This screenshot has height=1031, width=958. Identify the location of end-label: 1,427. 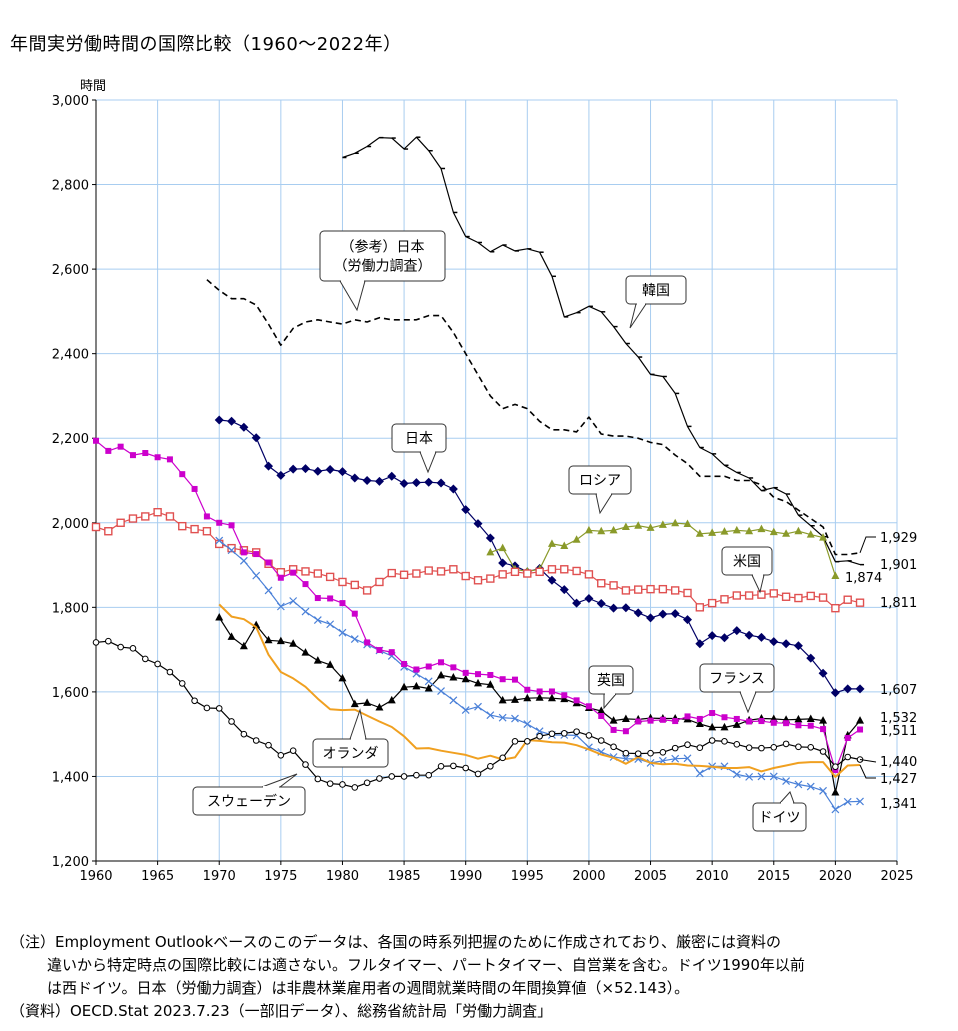
(898, 779).